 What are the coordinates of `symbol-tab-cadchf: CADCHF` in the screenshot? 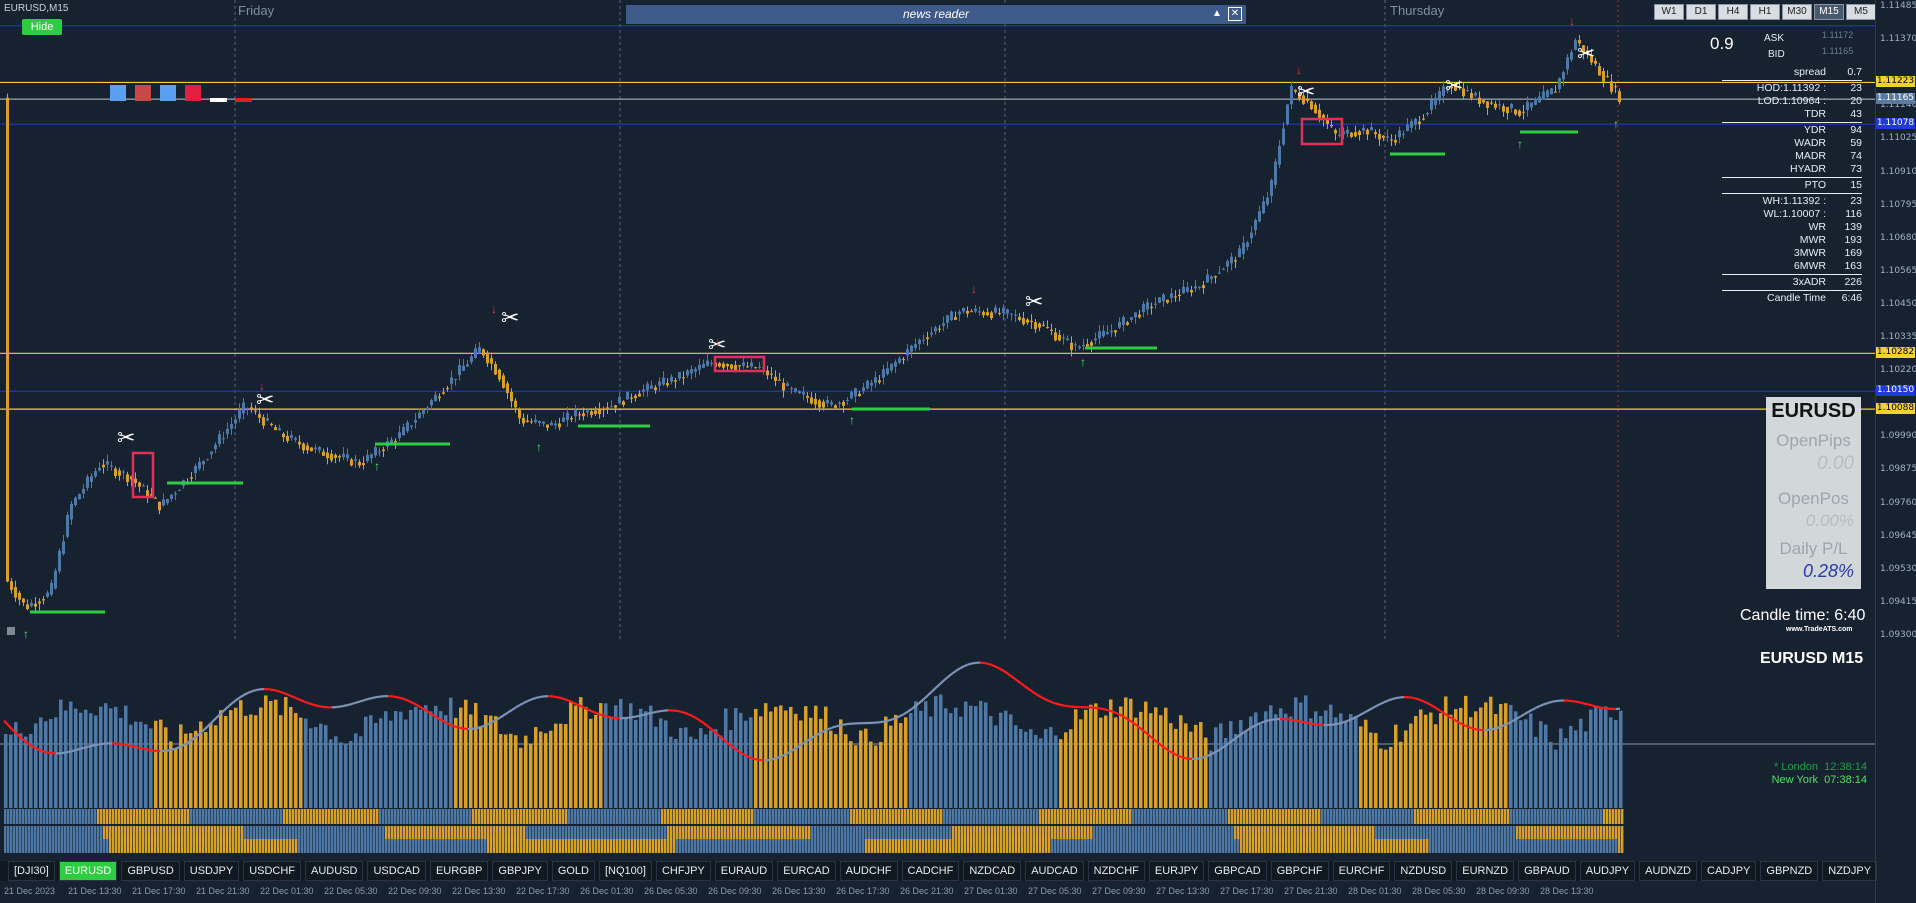 It's located at (930, 871).